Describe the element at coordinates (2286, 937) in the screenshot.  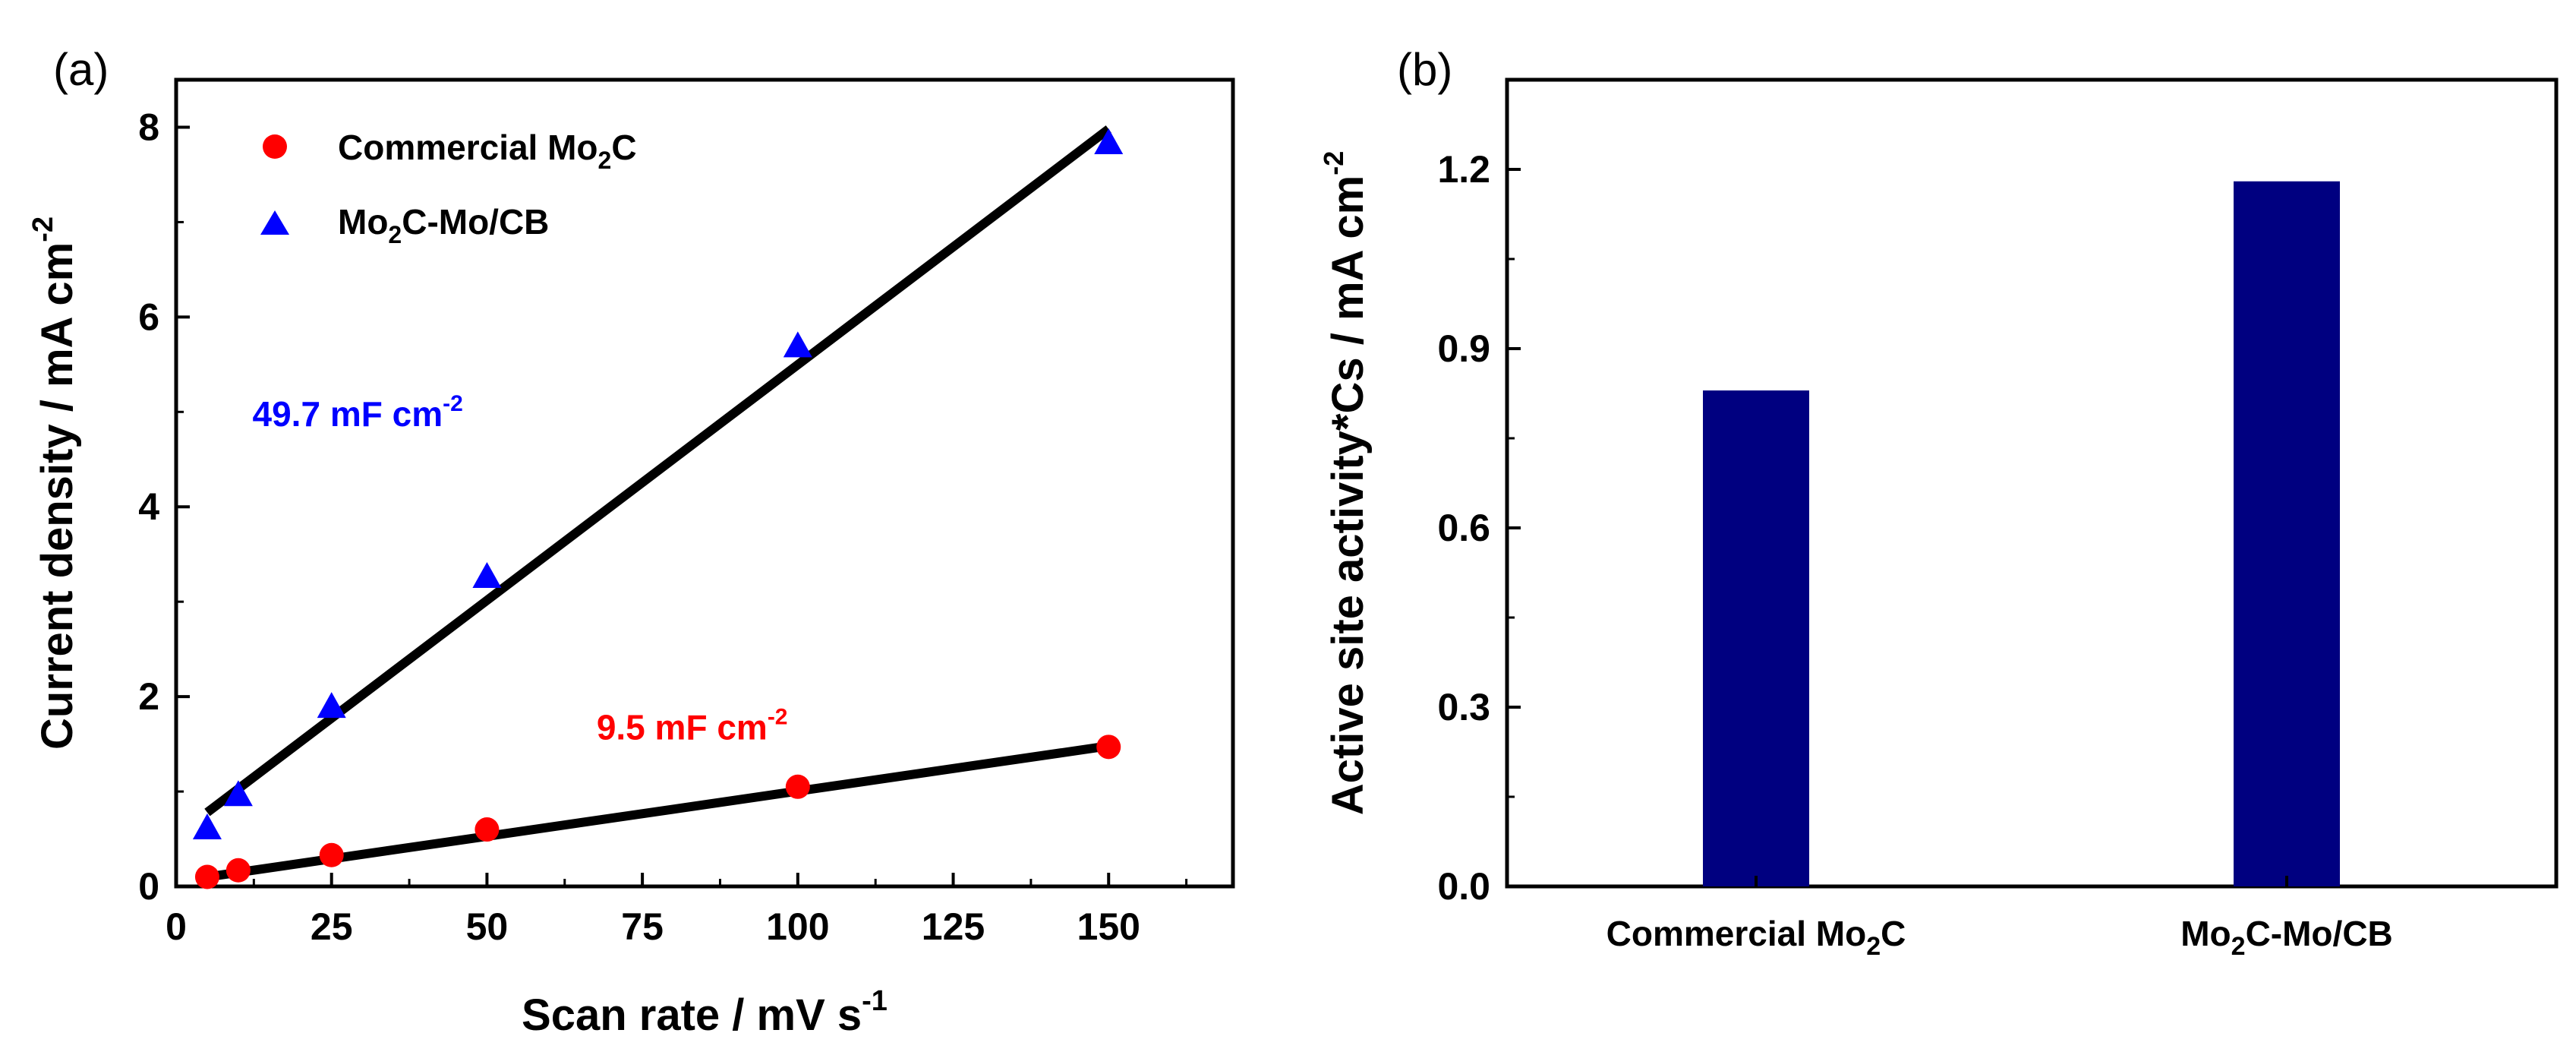
I see `panel-b-x-tick-label-mo2c-mo-cb: Mo2C-Mo/CB` at that location.